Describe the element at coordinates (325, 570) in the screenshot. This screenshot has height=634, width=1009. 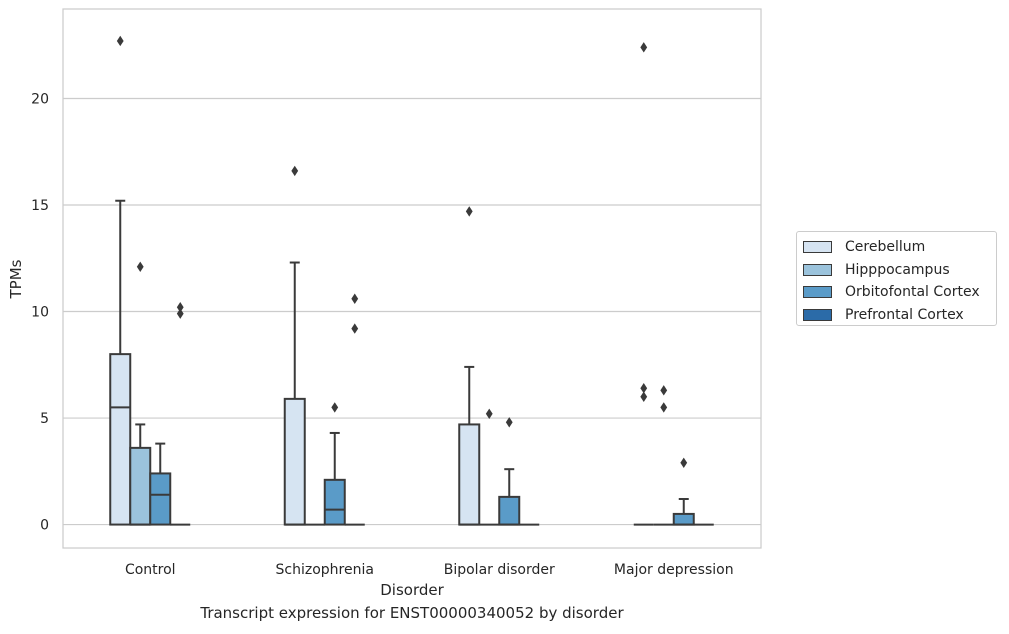
I see `x-tick-label: Schizophrenia` at that location.